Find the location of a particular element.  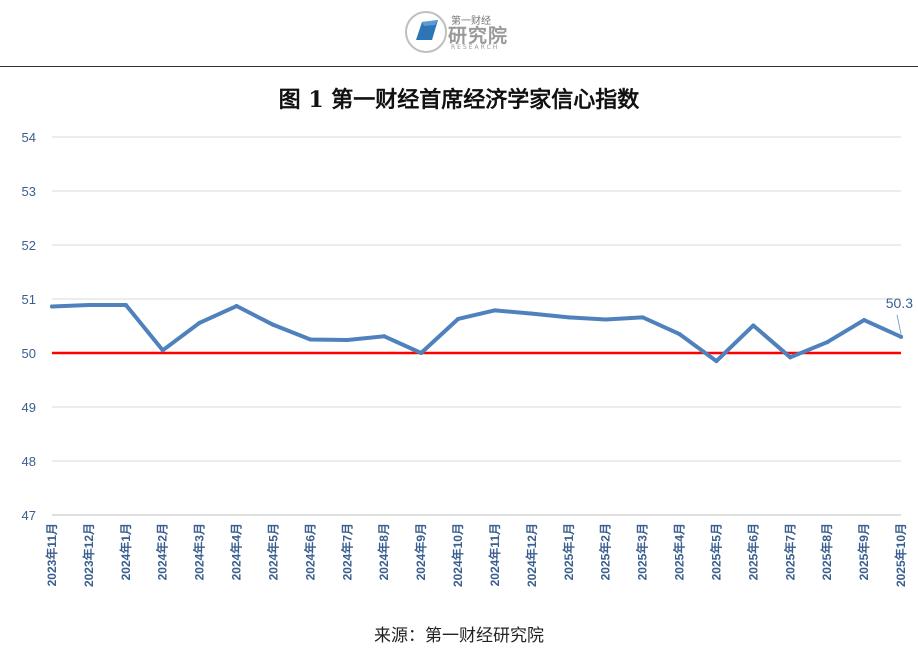

x-tick-label: 2025年5月 is located at coordinates (715, 551).